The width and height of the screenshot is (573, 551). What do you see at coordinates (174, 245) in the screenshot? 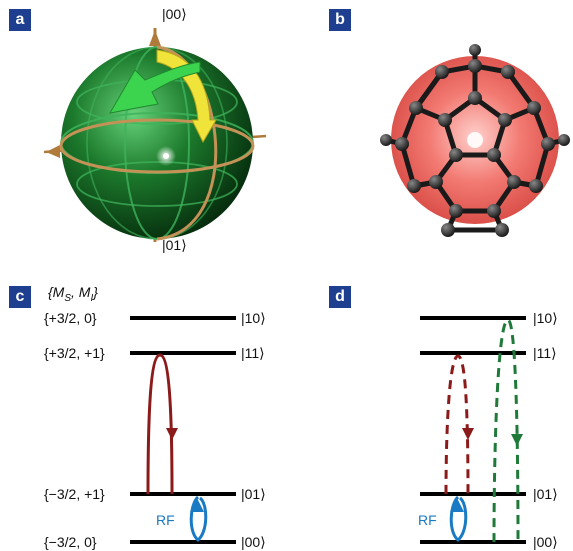
I see `ket-bottom-label: |01⟩` at bounding box center [174, 245].